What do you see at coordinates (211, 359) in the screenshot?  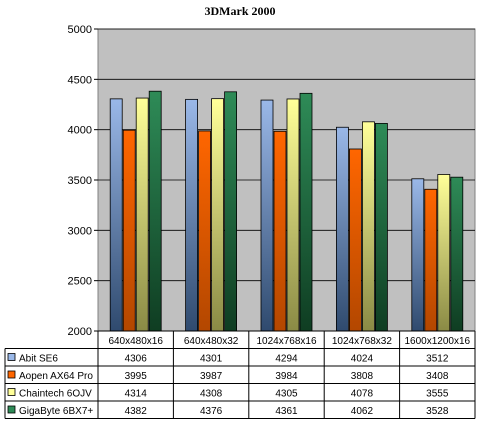 I see `data-label: 4301` at bounding box center [211, 359].